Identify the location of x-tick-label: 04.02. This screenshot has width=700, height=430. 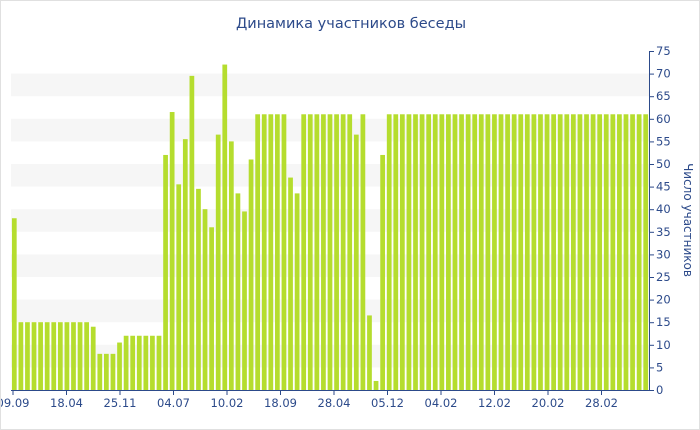
(441, 403).